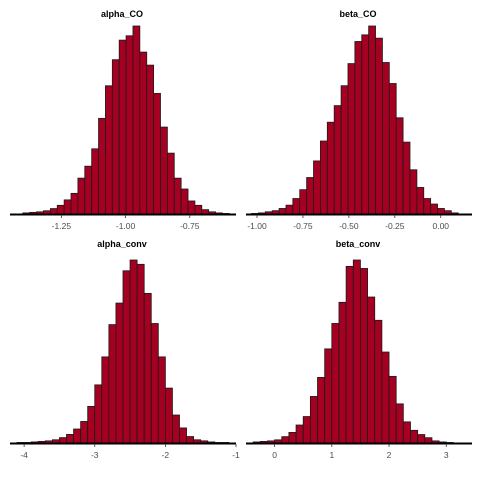  What do you see at coordinates (24, 455) in the screenshot?
I see `x-tick-label: -4` at bounding box center [24, 455].